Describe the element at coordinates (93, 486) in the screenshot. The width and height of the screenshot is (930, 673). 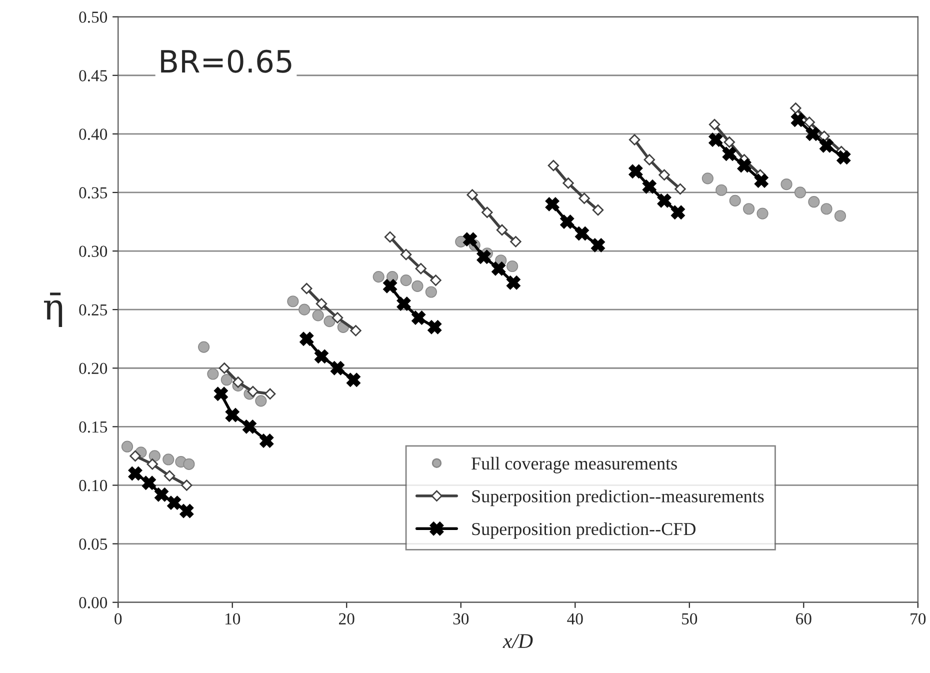
I see `y-tick-label: 0.10` at that location.